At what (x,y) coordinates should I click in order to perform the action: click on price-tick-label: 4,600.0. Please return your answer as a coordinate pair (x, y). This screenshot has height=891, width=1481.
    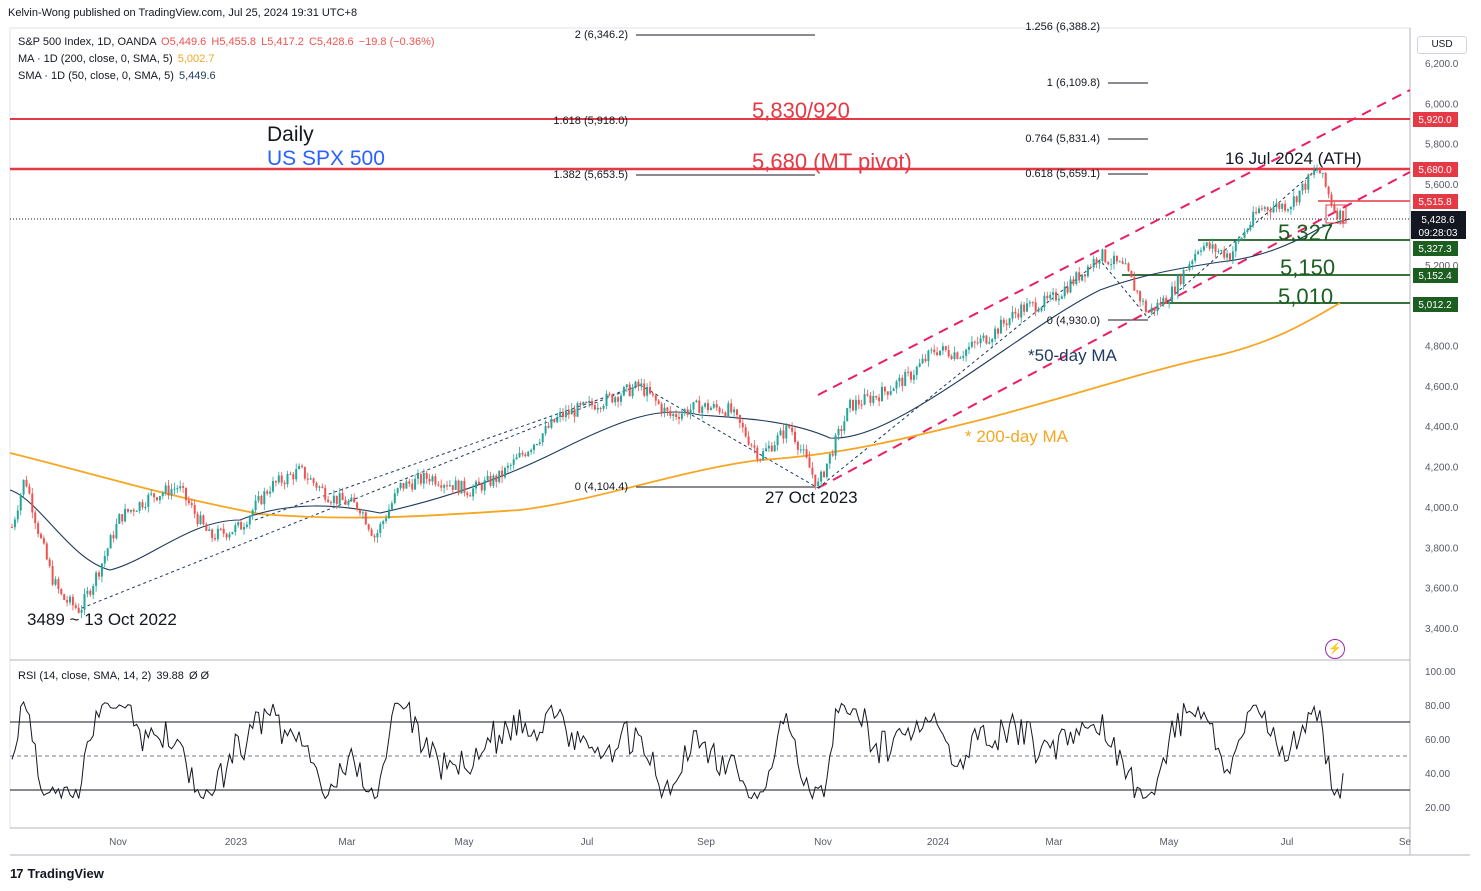
    Looking at the image, I should click on (1442, 387).